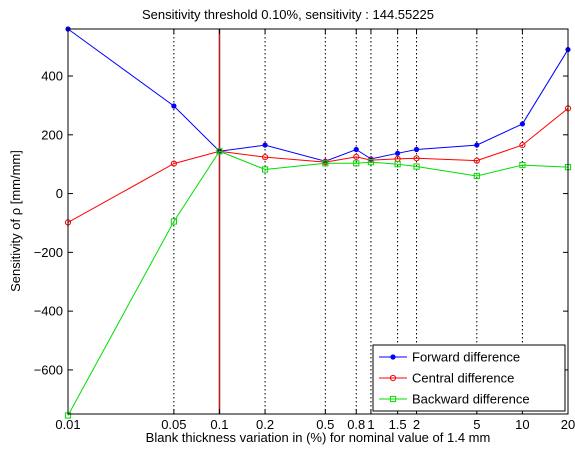 This screenshot has width=575, height=457. Describe the element at coordinates (356, 424) in the screenshot. I see `x-tick-label: 0.8` at that location.